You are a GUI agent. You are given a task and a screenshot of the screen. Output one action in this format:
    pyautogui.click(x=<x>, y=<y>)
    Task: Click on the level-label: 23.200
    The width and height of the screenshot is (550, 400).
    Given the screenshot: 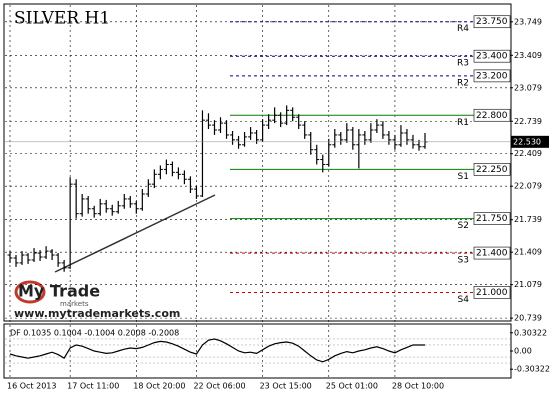 What is the action you would take?
    pyautogui.click(x=492, y=76)
    